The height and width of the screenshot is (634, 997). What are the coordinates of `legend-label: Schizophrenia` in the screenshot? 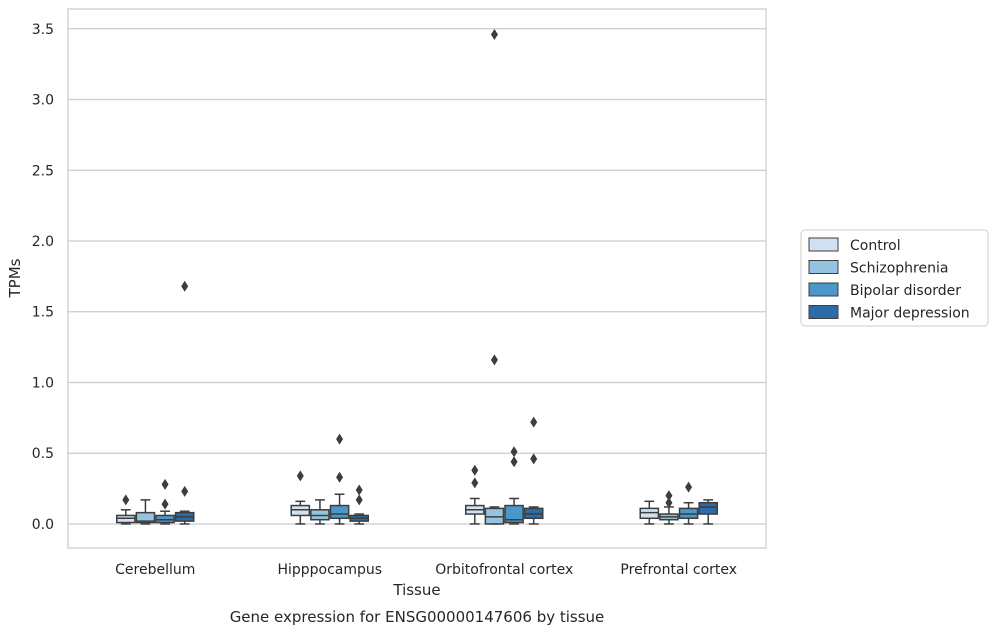 It's located at (899, 269).